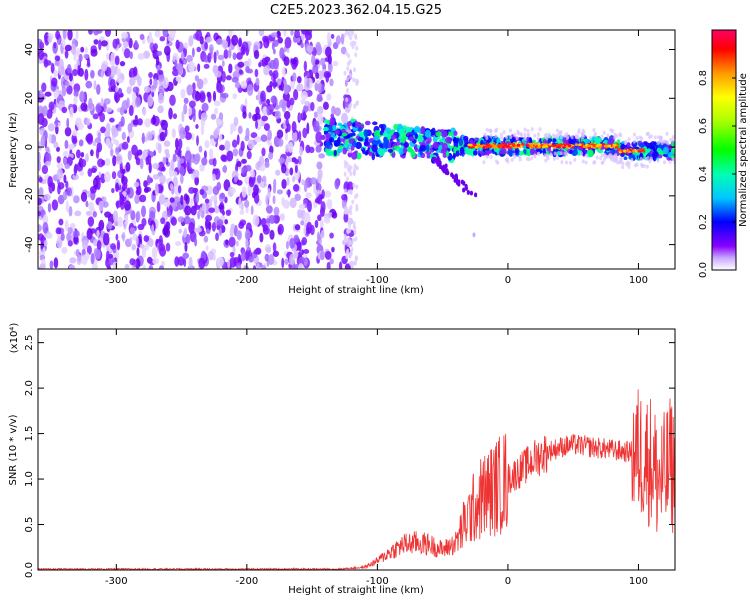 This screenshot has height=600, width=750. Describe the element at coordinates (29, 196) in the screenshot. I see `y-tick-label: -20` at that location.